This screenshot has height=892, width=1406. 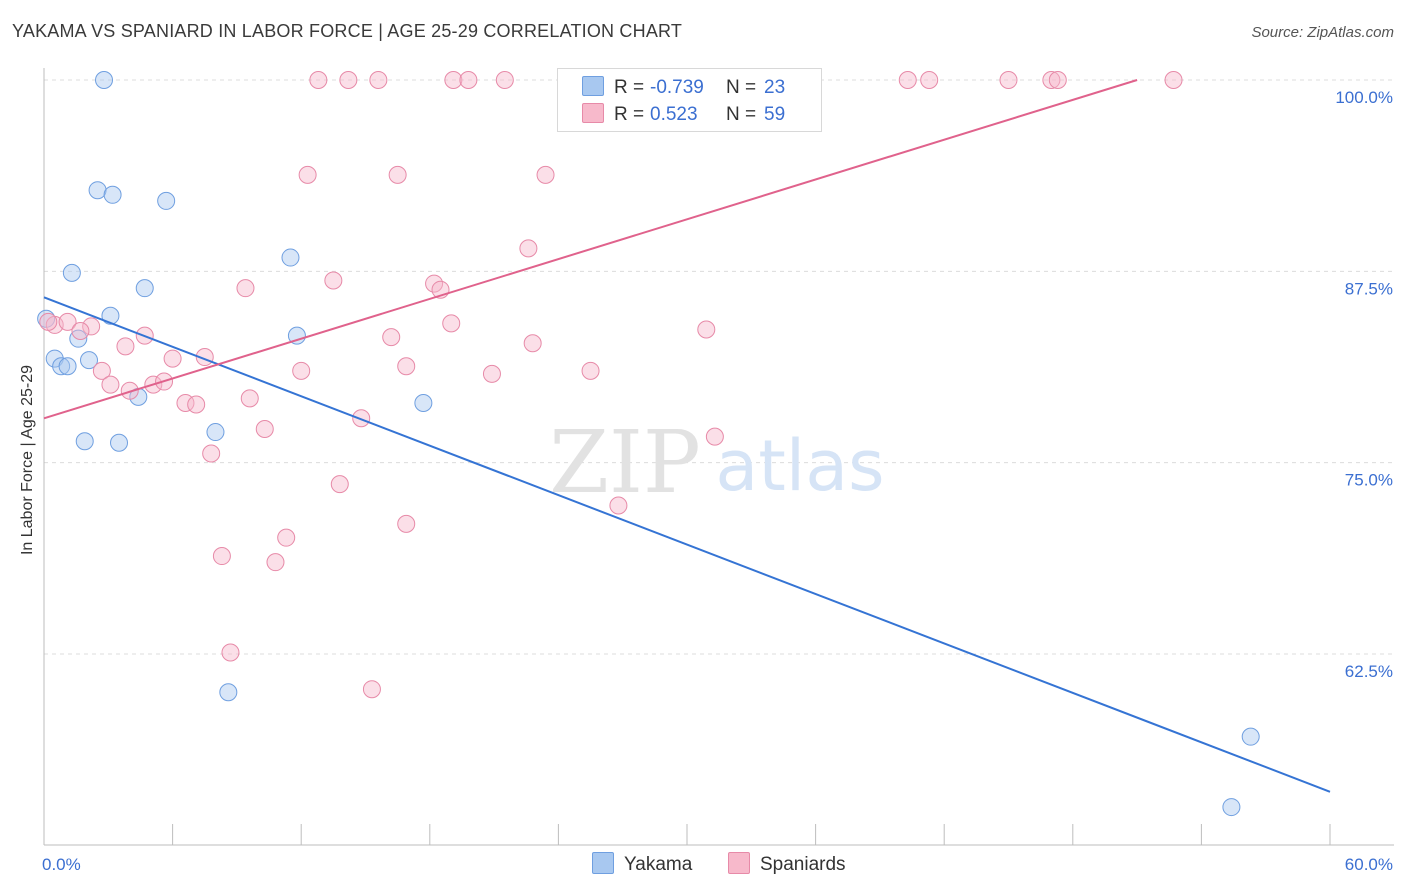 I want to click on x-tick-label-0: 0.0%, so click(x=61, y=864).